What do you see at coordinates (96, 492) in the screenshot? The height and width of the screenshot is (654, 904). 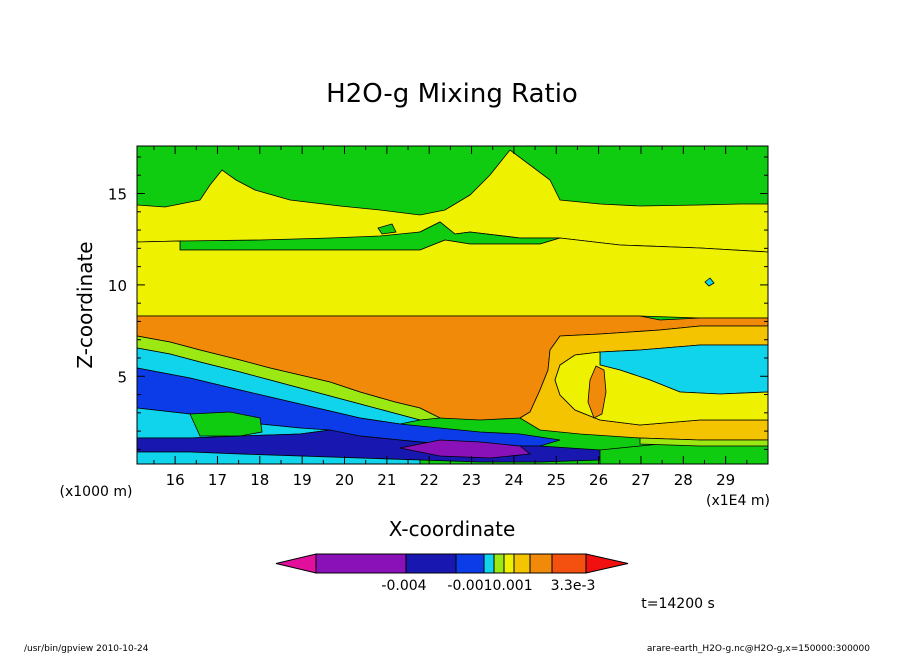 I see `y-unit-label: (x1000 m)` at bounding box center [96, 492].